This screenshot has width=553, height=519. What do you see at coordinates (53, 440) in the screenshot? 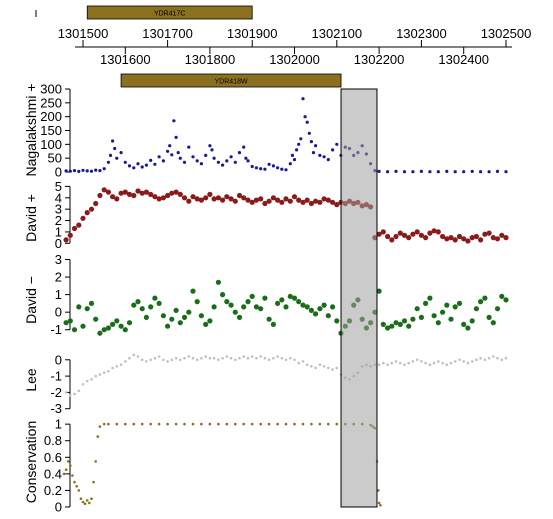
I see `y-tick-label: 0.8` at bounding box center [53, 440].